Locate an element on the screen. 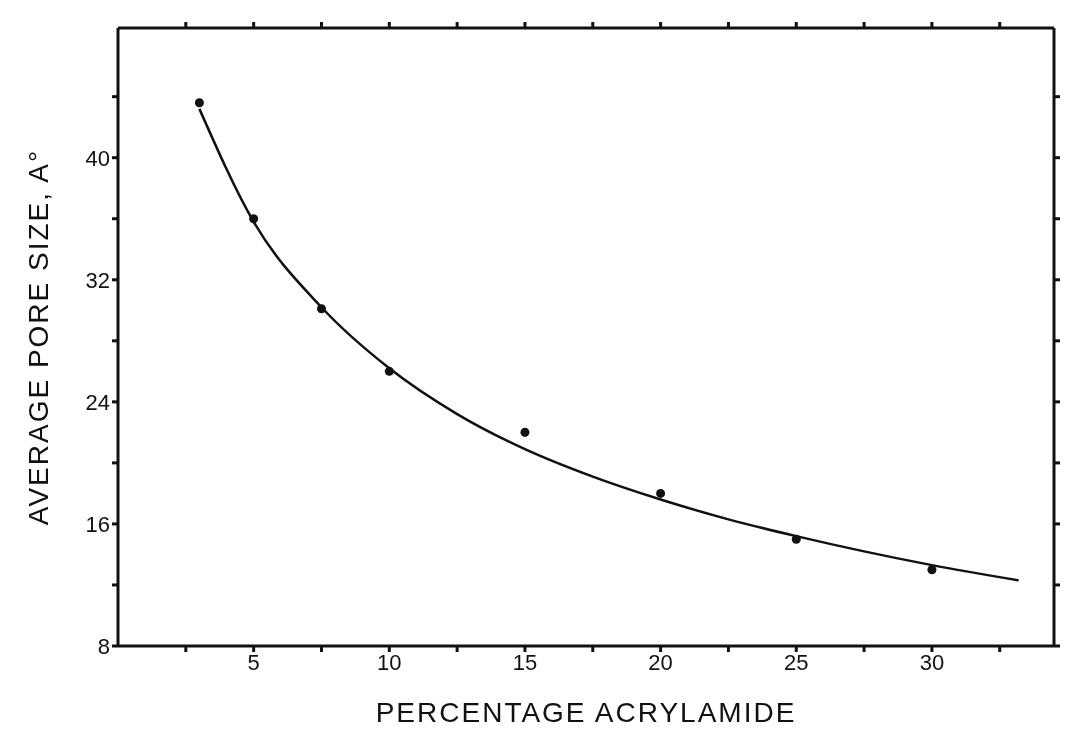  x-tick-label: 20 is located at coordinates (660, 662).